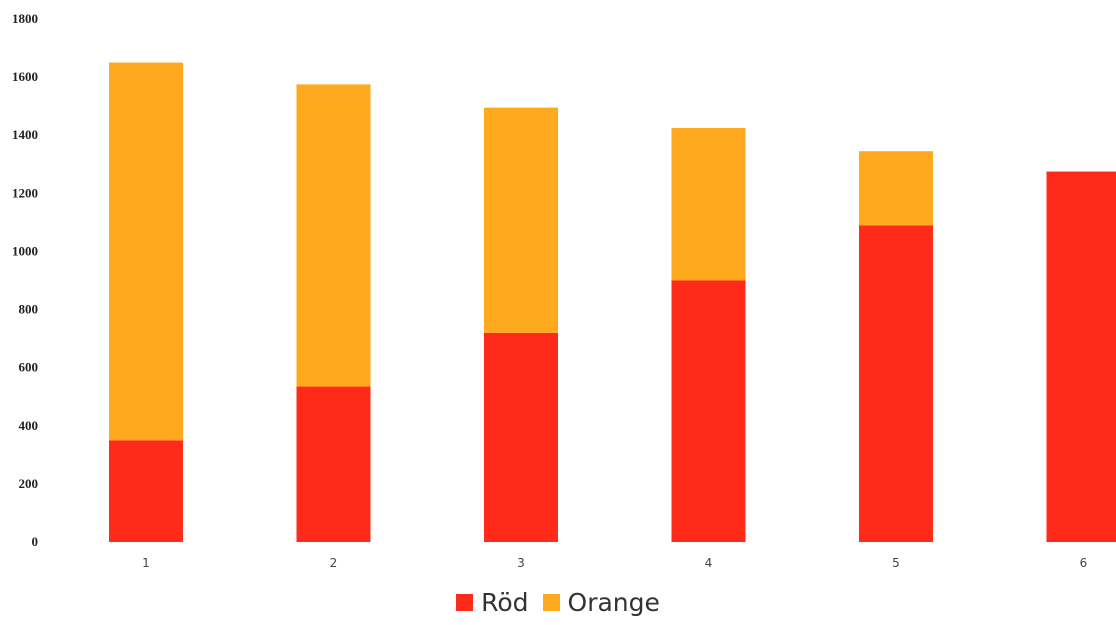  I want to click on legend-item-orange: Orange, so click(601, 602).